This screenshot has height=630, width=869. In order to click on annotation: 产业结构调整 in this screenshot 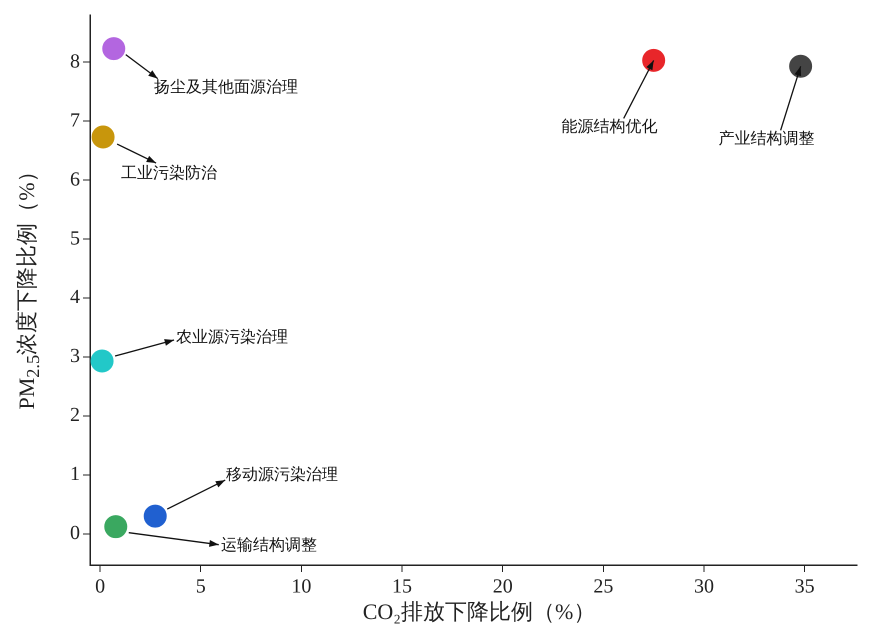, I will do `click(766, 138)`.